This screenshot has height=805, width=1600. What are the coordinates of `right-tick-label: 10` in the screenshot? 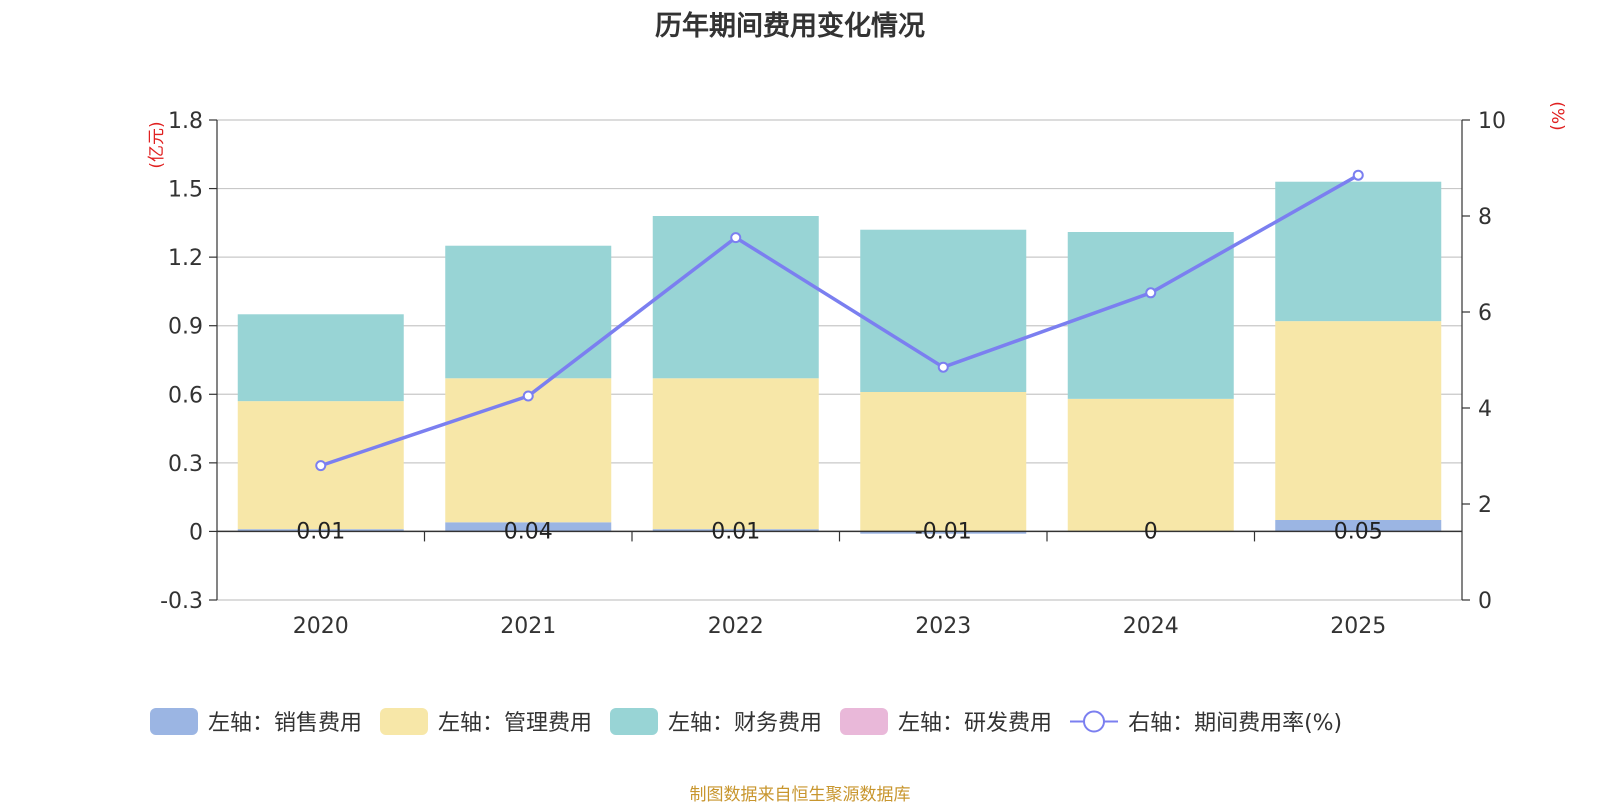 It's located at (1492, 121).